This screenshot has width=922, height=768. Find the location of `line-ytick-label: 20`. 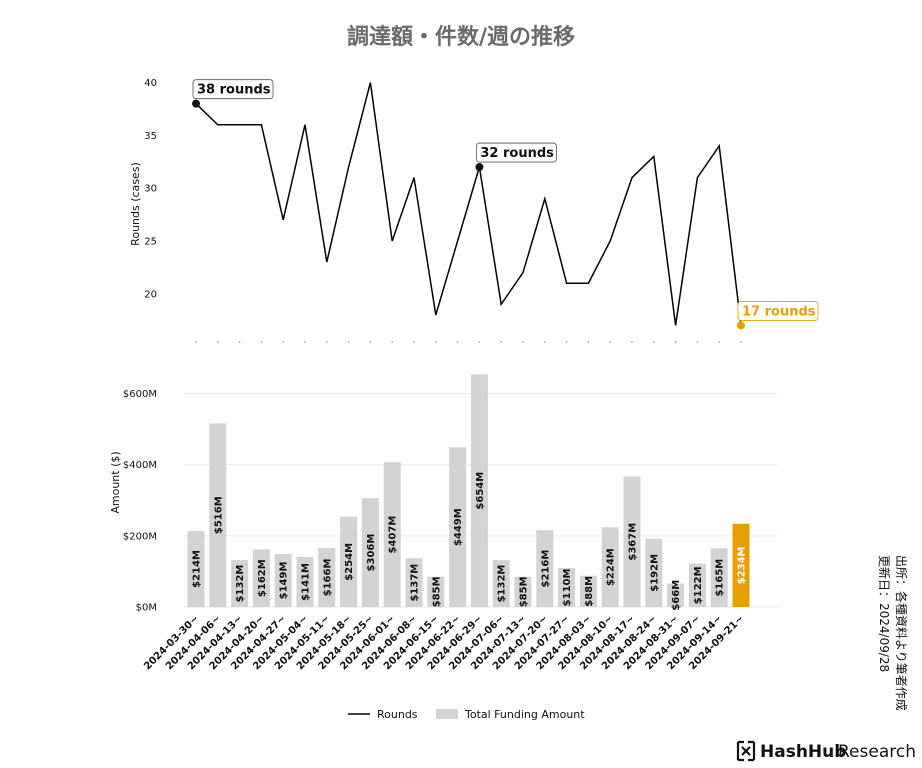

line-ytick-label: 20 is located at coordinates (150, 294).